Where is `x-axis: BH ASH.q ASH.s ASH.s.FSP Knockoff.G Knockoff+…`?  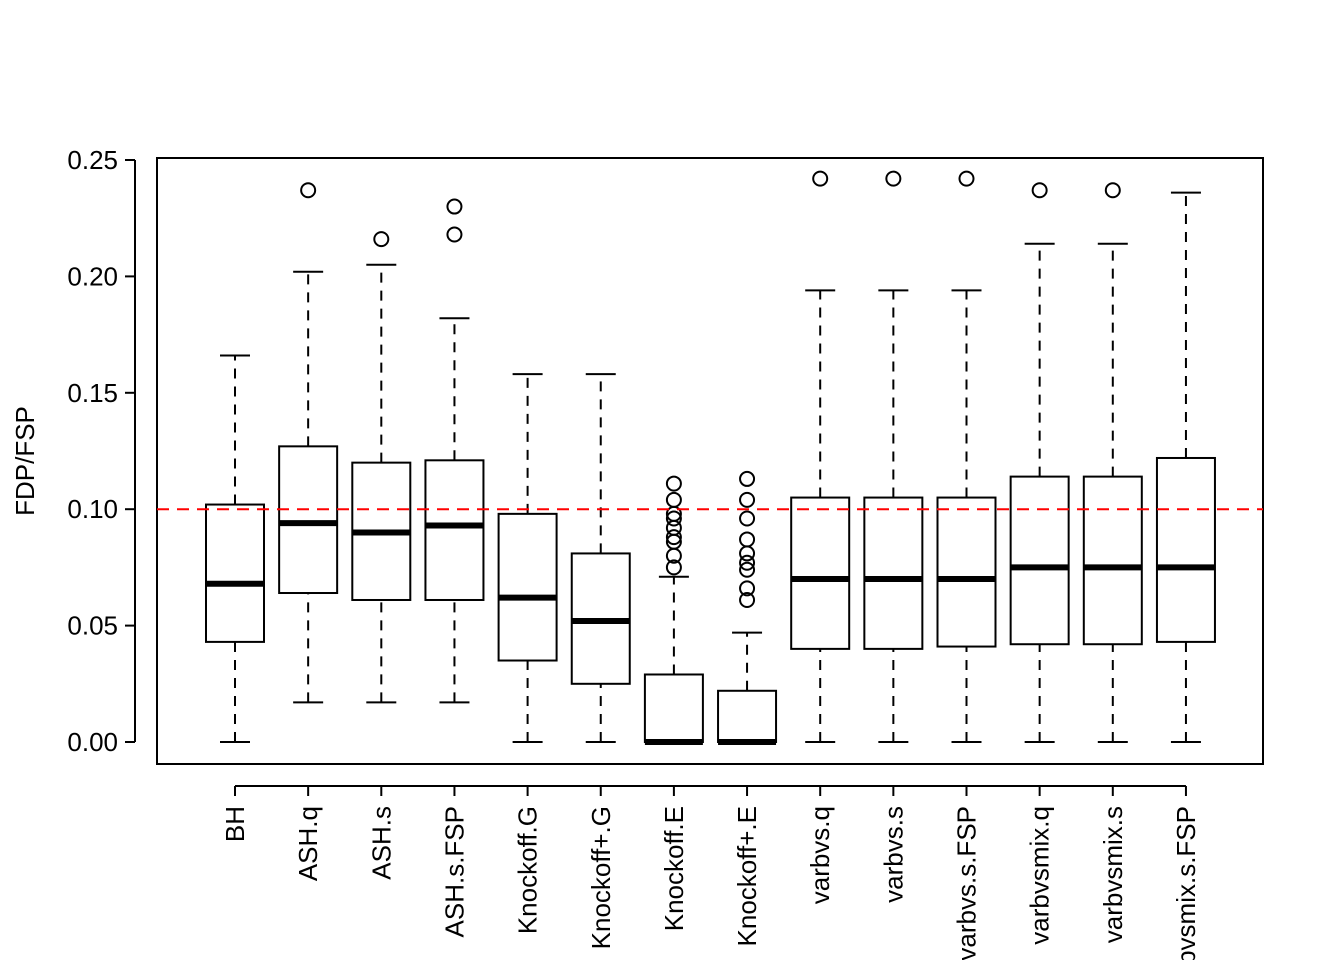 x-axis: BH ASH.q ASH.s ASH.s.FSP Knockoff.G Knockoff+… is located at coordinates (710, 872).